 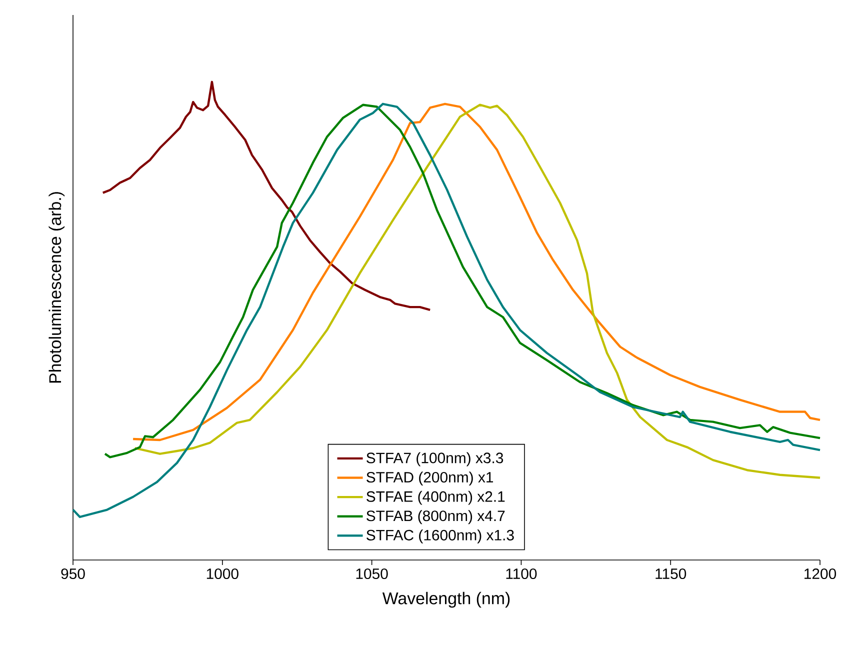 I want to click on x-tick-label: 950, so click(x=73, y=574).